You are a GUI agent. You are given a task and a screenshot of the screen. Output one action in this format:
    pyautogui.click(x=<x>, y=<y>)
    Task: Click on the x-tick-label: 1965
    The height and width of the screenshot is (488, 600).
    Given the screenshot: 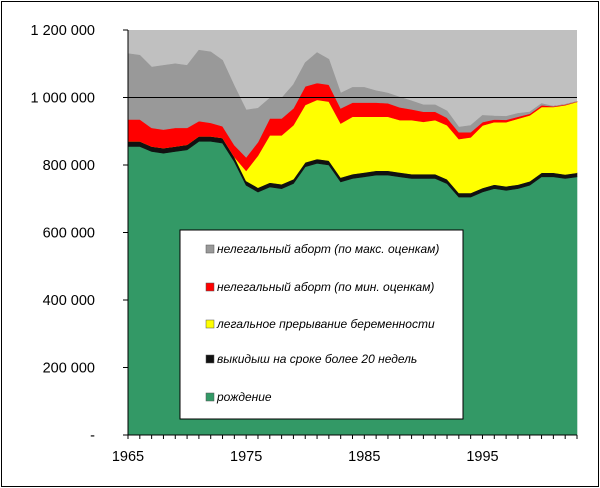 What is the action you would take?
    pyautogui.click(x=128, y=457)
    